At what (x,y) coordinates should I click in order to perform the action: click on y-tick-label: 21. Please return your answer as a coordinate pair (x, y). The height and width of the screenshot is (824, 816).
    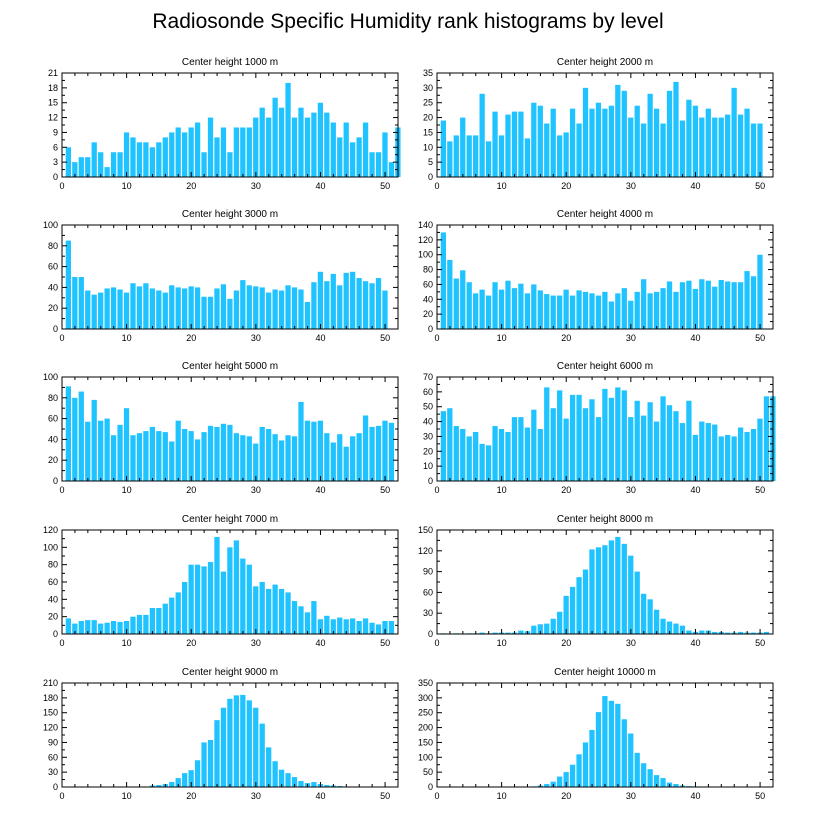
    Looking at the image, I should click on (53, 73).